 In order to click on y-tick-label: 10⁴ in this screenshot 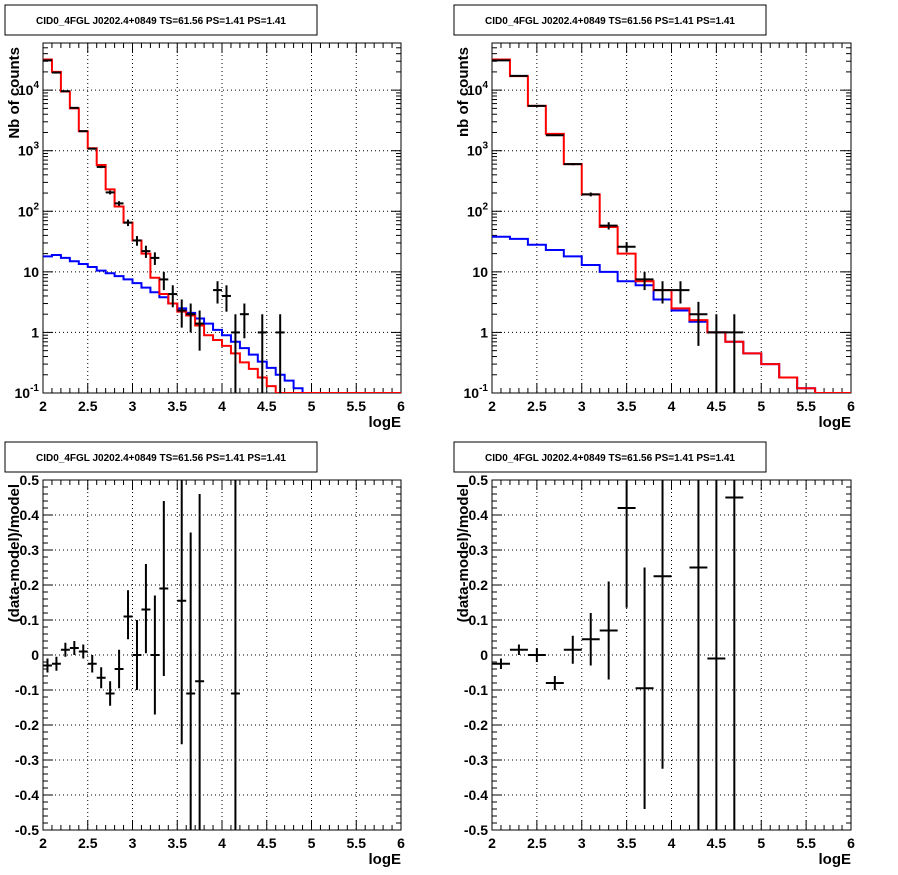, I will do `click(478, 89)`.